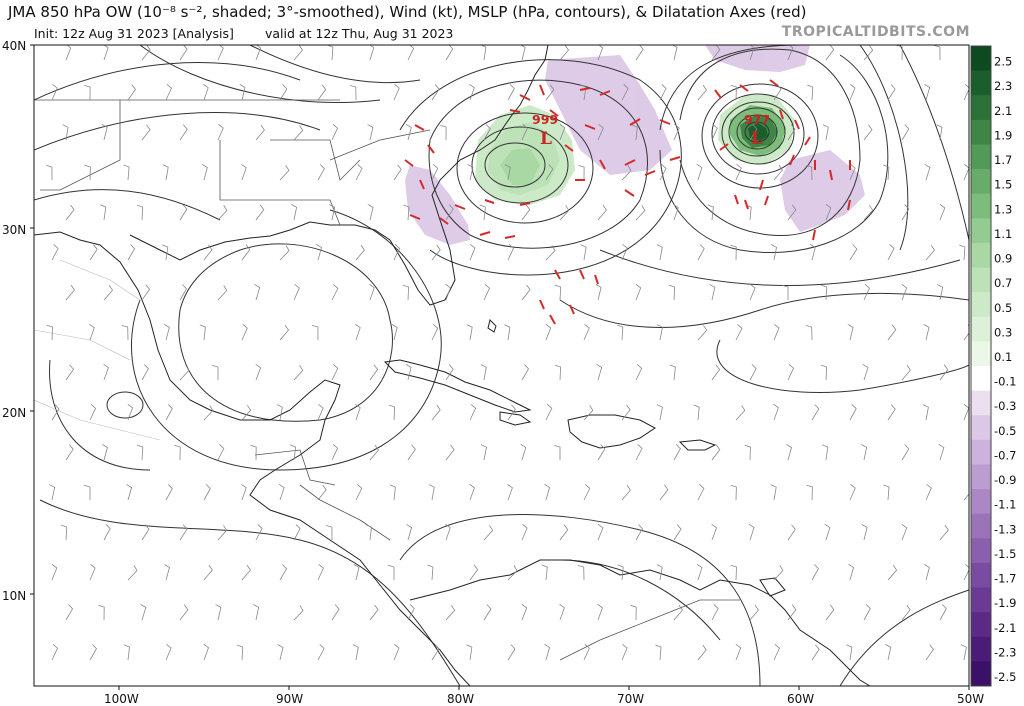 The height and width of the screenshot is (706, 1024). Describe the element at coordinates (1005, 603) in the screenshot. I see `colorbar-label: -1.9` at that location.